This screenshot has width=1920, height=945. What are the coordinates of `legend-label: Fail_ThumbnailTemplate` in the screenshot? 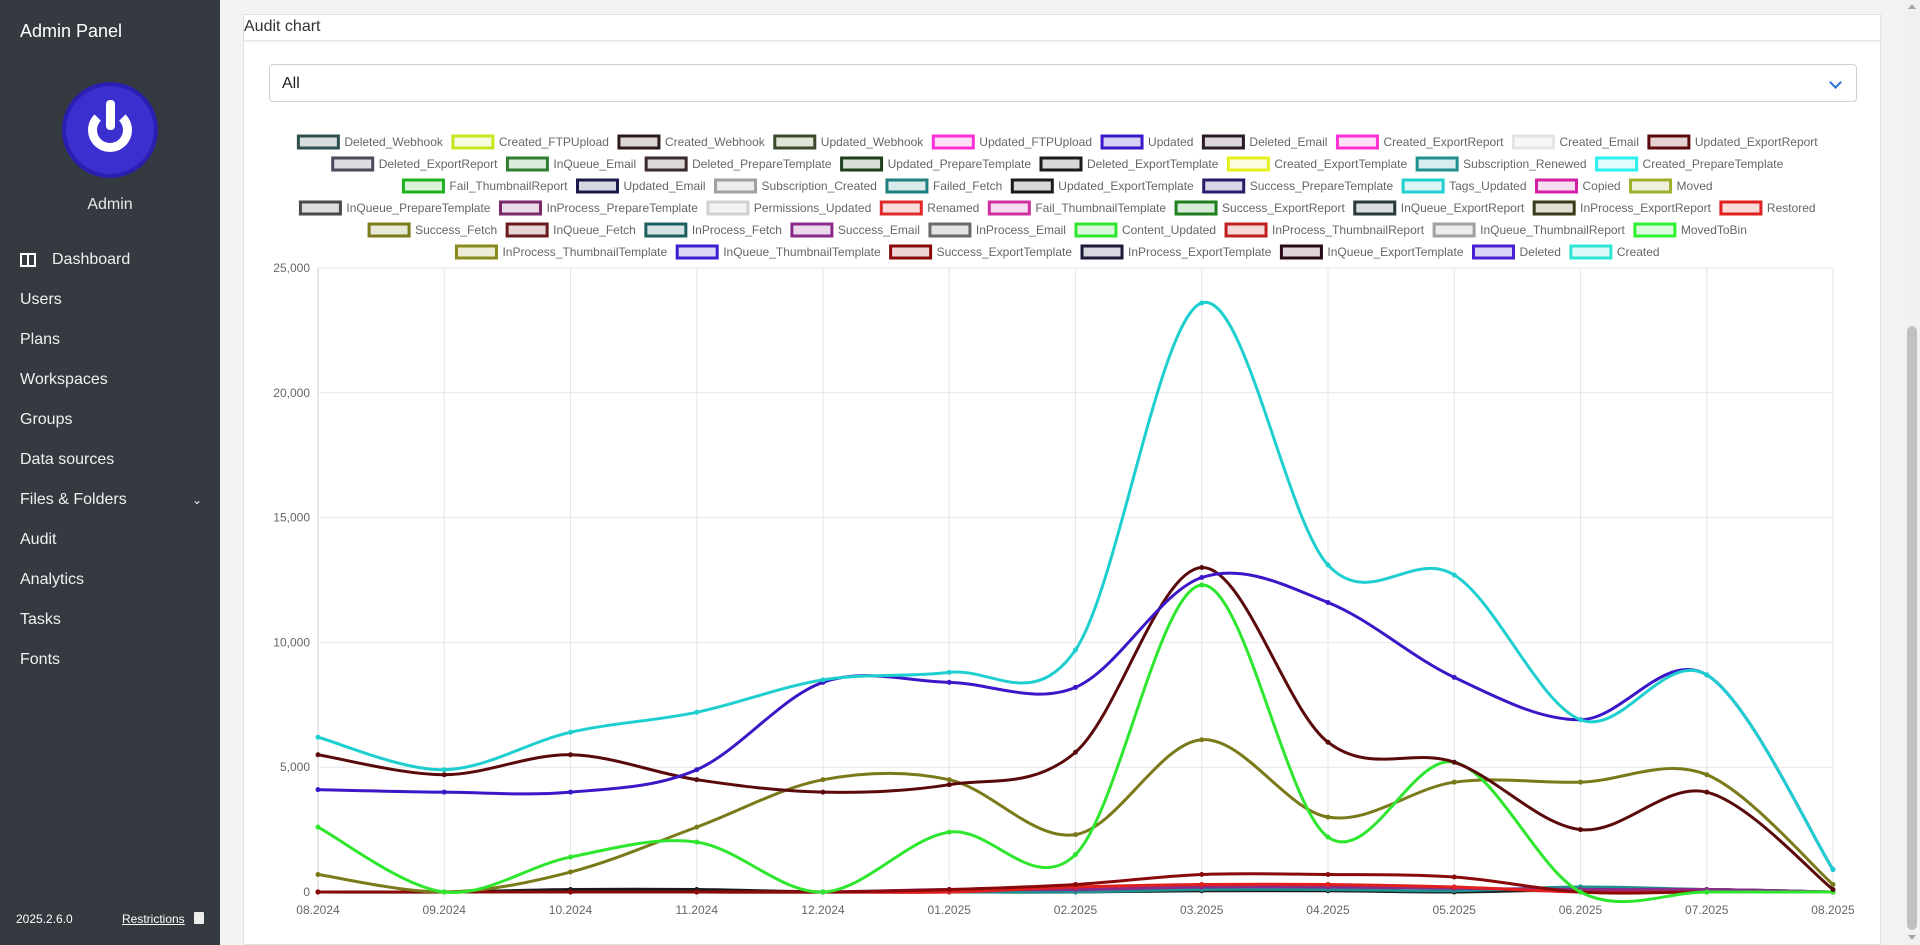 It's located at (1100, 208).